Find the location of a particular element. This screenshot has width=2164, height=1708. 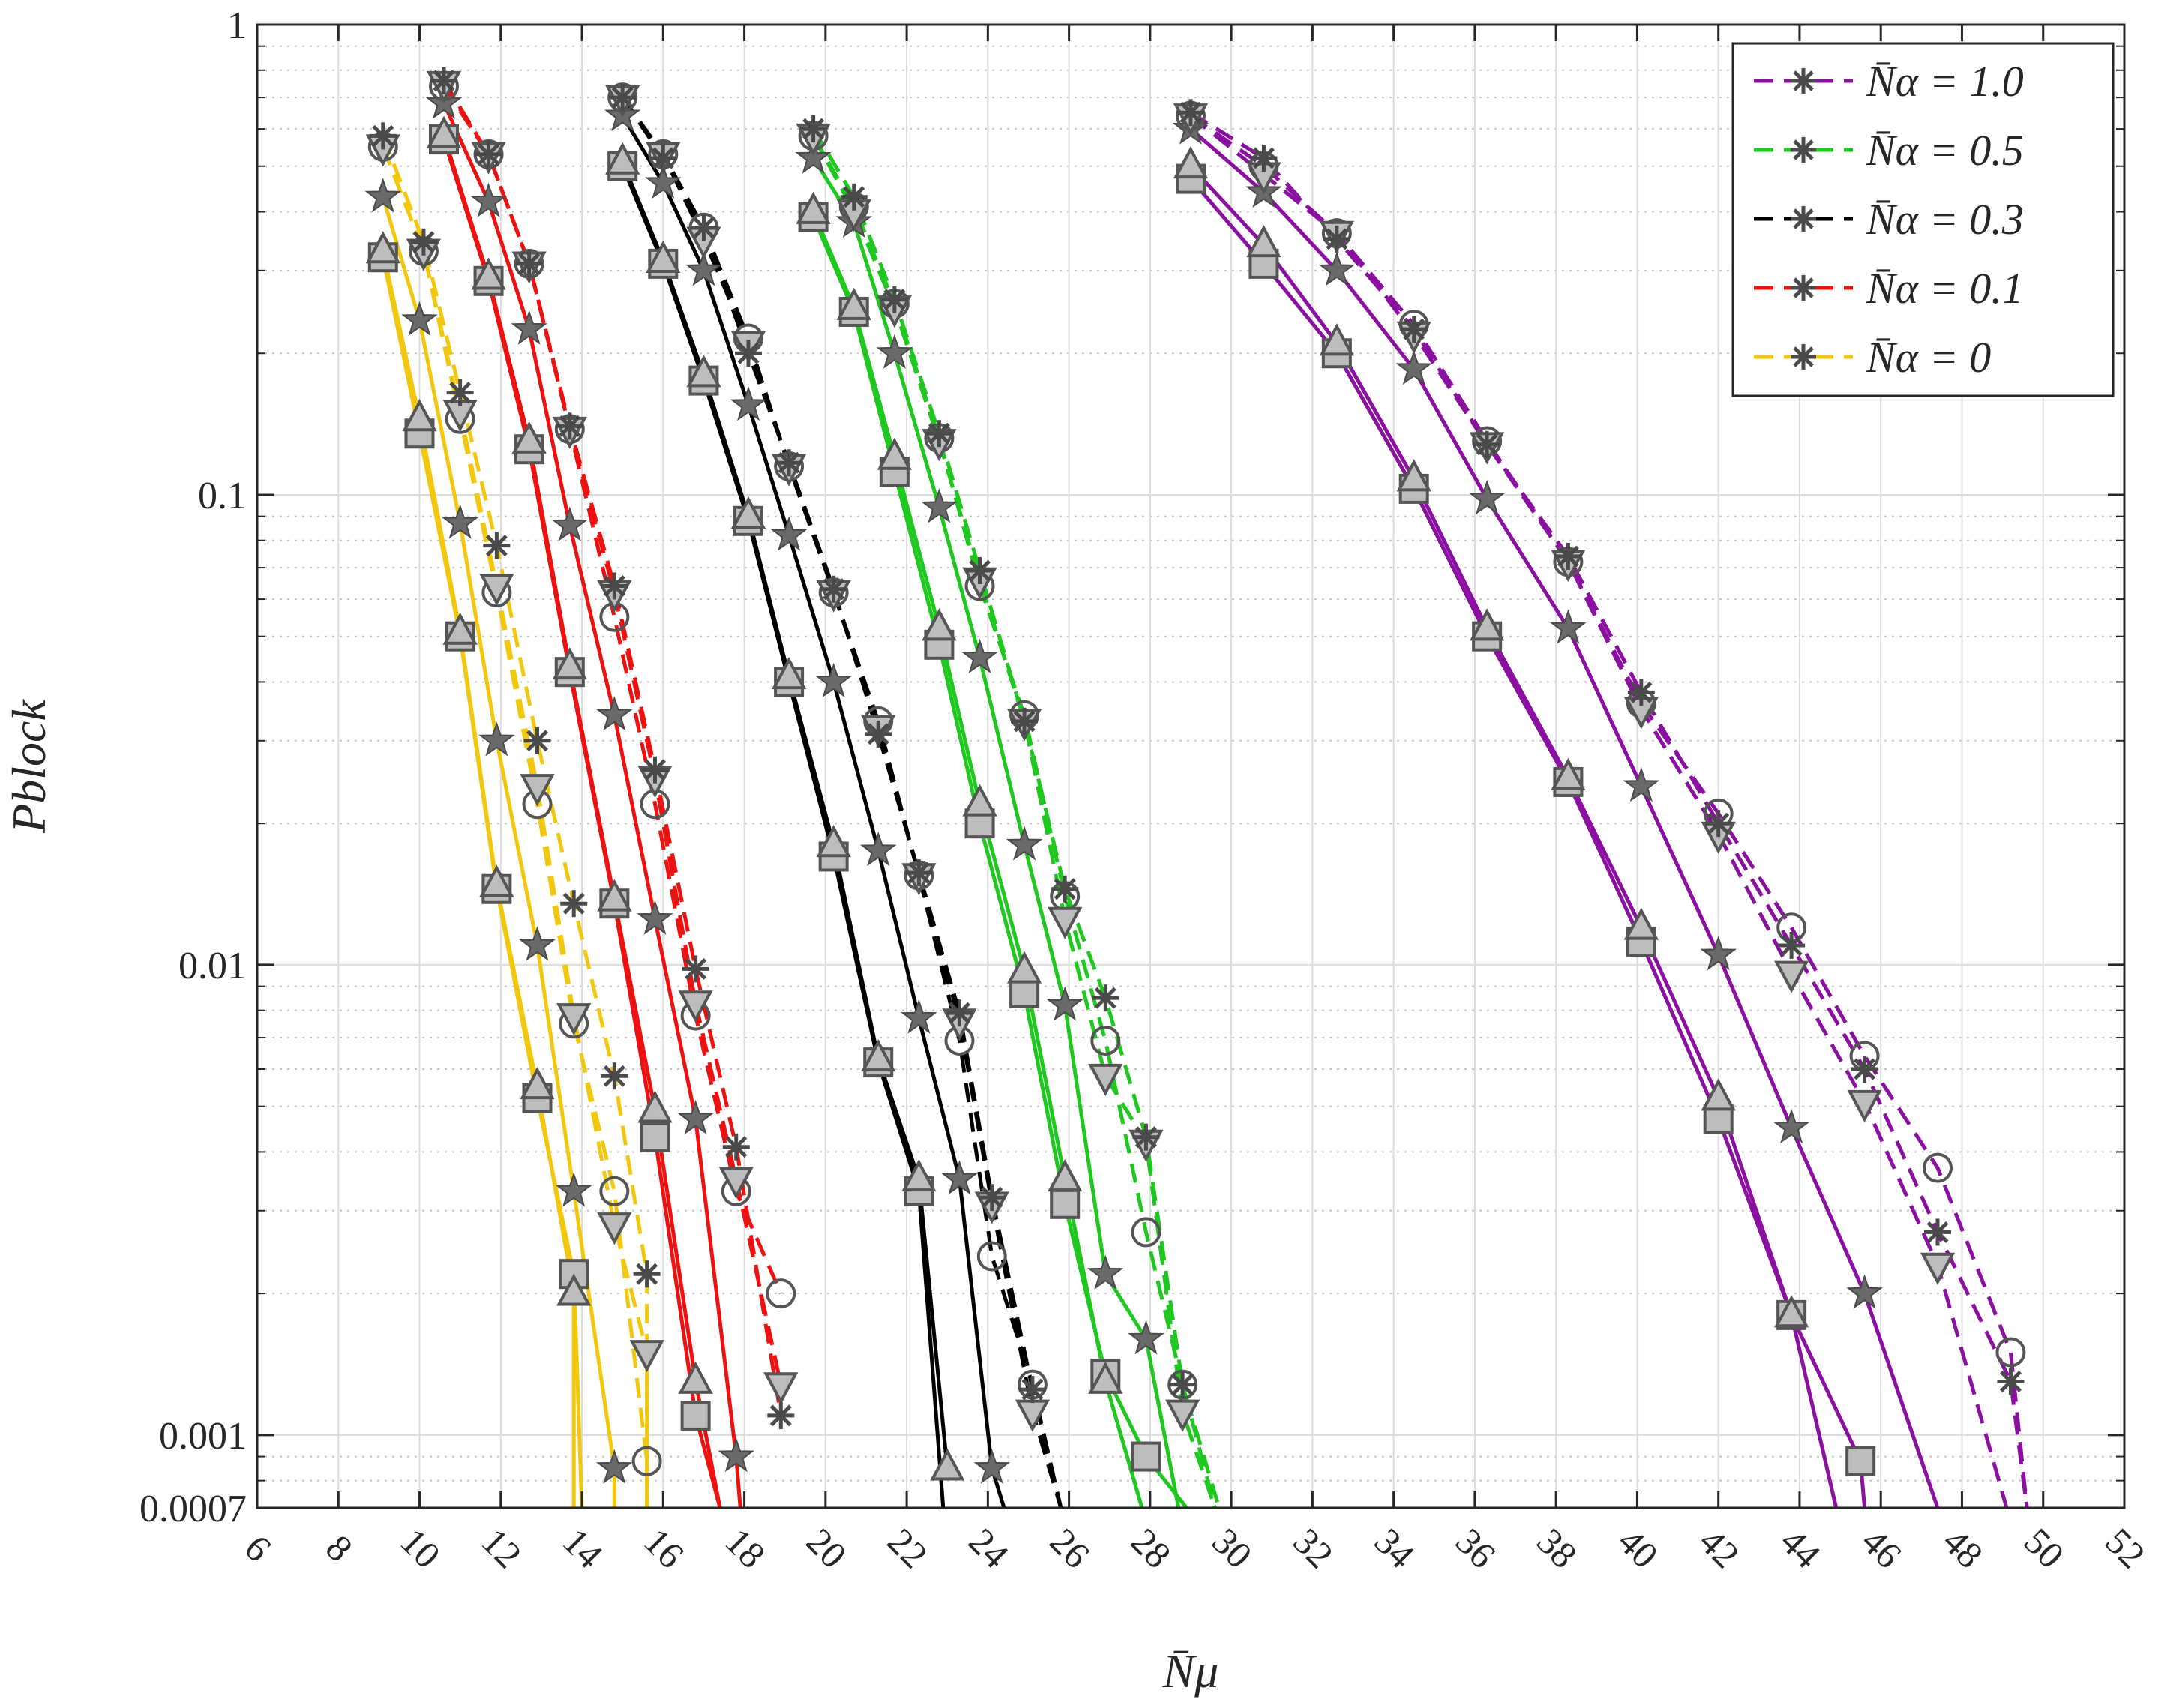

series-line-0-triangle-down is located at coordinates (515, 826).